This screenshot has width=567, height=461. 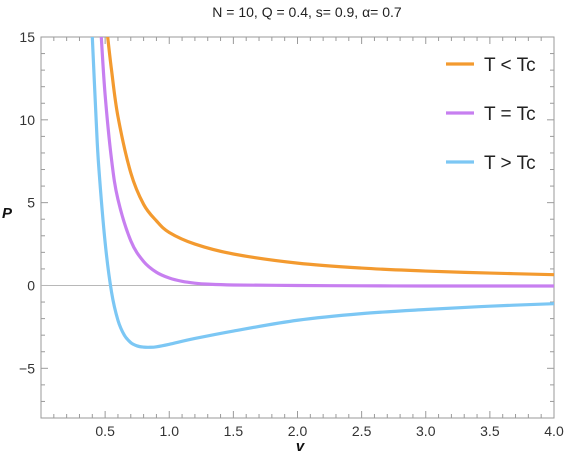 What do you see at coordinates (7, 213) in the screenshot?
I see `y-axis-label: P` at bounding box center [7, 213].